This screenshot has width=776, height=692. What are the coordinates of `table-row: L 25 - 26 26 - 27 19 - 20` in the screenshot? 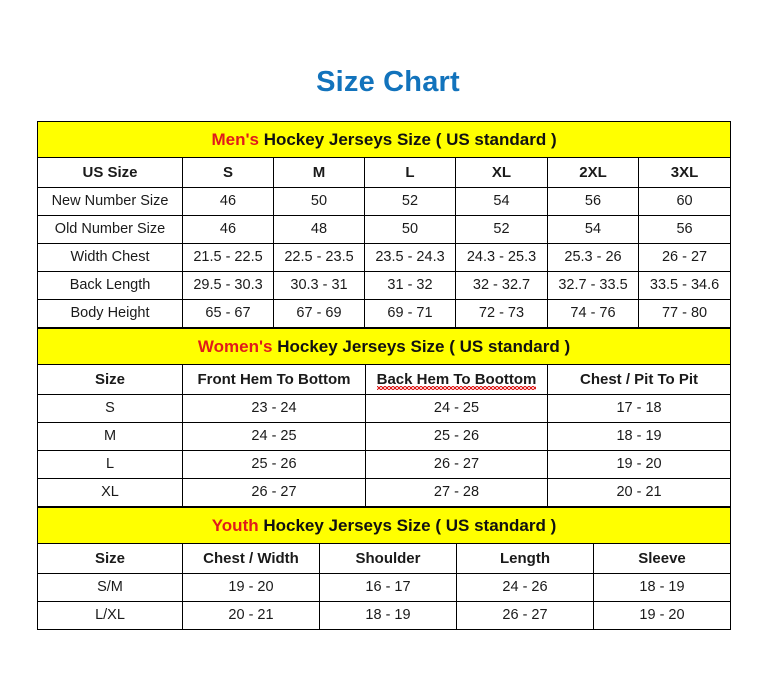 It's located at (384, 464).